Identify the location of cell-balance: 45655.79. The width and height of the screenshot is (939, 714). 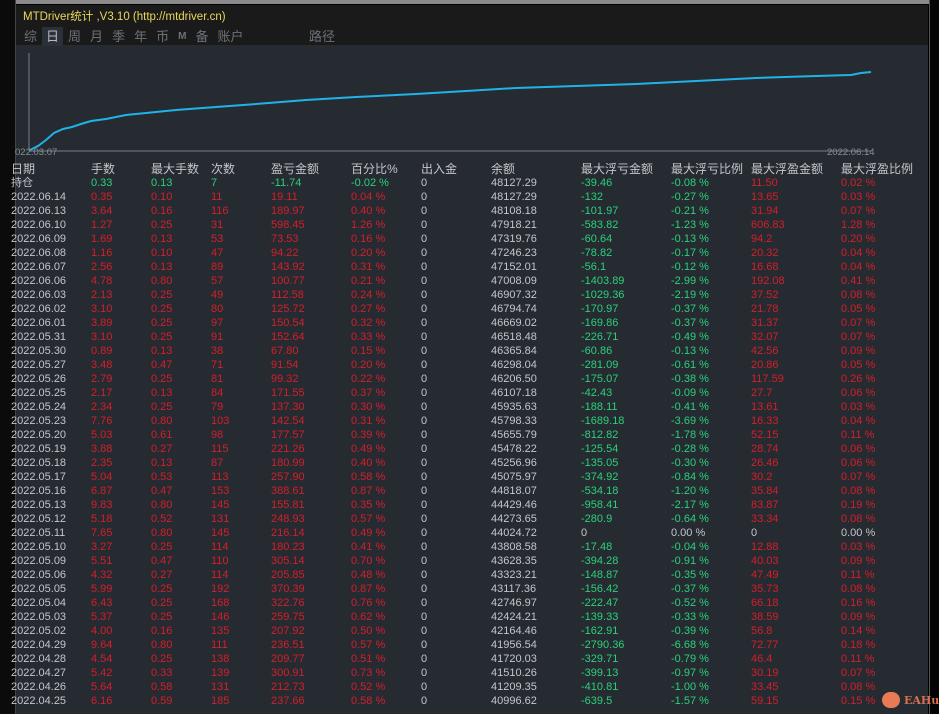
(514, 435).